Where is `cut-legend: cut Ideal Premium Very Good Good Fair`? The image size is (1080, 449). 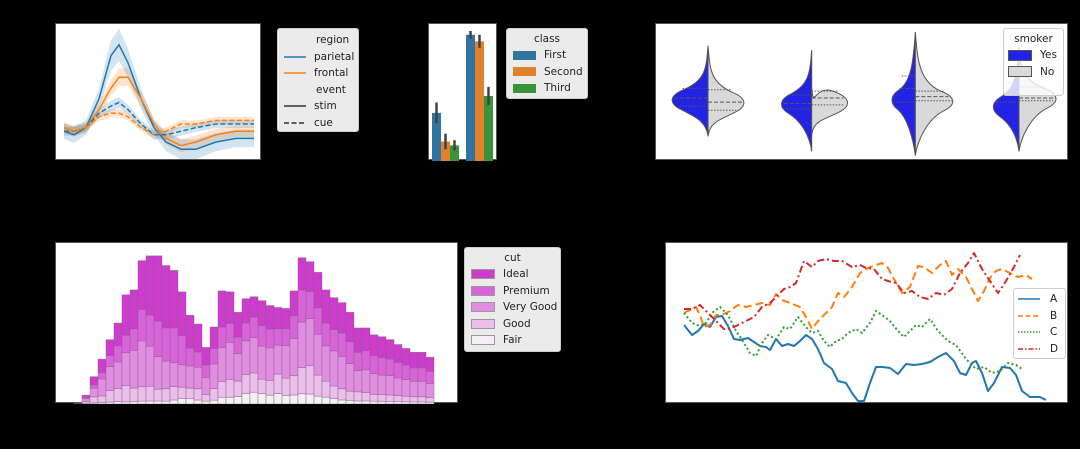
cut-legend: cut Ideal Premium Very Good Good Fair is located at coordinates (512, 299).